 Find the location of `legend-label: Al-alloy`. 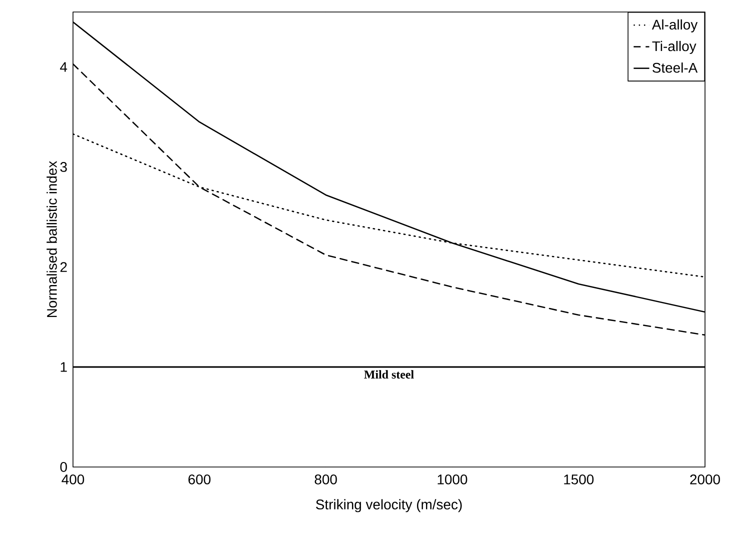

legend-label: Al-alloy is located at coordinates (675, 25).